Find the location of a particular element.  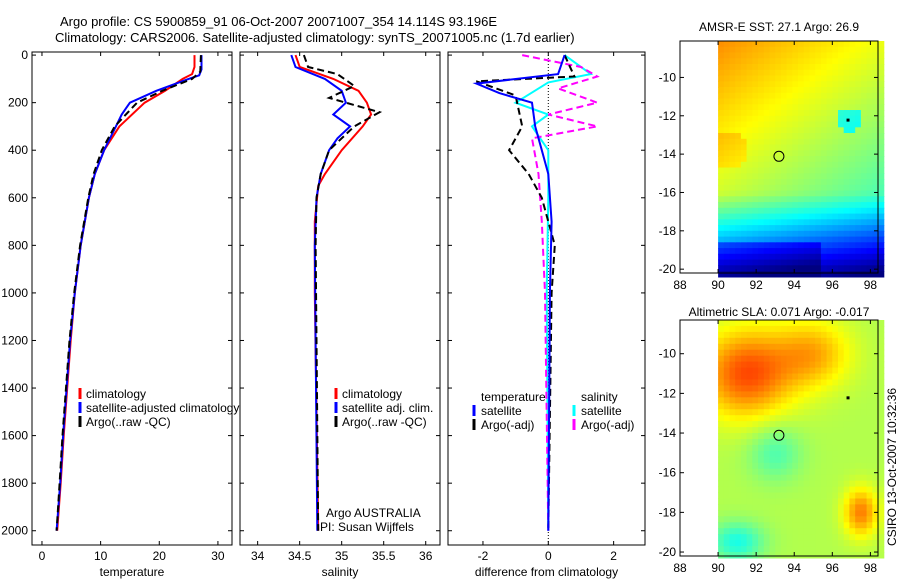

profile-location-marker is located at coordinates (779, 435).